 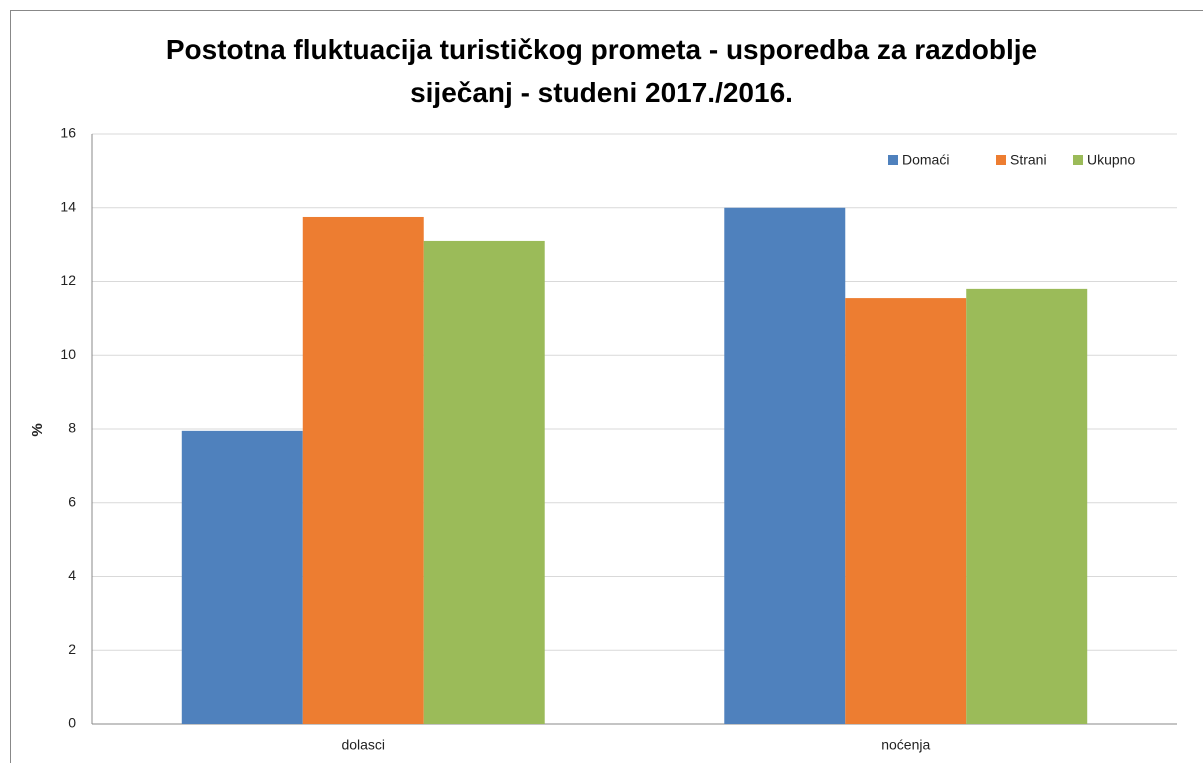 What do you see at coordinates (68, 133) in the screenshot?
I see `y-tick-label: 16` at bounding box center [68, 133].